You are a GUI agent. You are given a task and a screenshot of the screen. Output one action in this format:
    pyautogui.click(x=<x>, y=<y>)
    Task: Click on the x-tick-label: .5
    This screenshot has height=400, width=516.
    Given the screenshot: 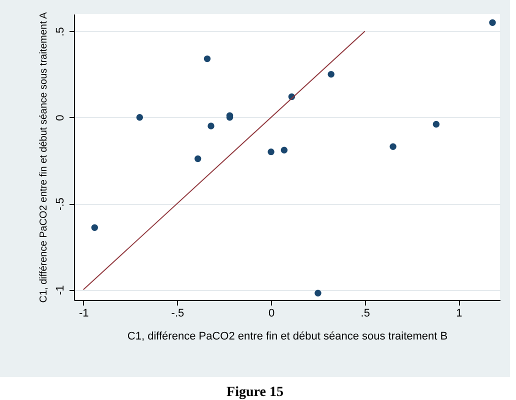 What is the action you would take?
    pyautogui.click(x=365, y=314)
    